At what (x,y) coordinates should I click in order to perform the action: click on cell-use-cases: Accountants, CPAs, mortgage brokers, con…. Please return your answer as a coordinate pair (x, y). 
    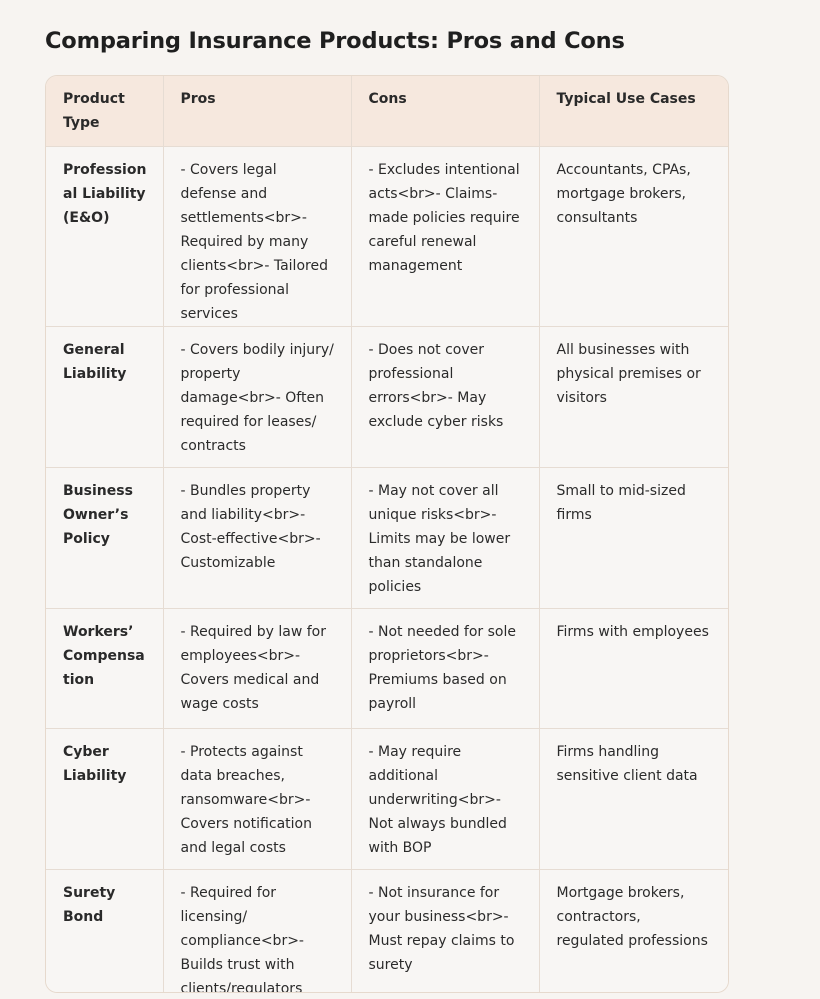
    Looking at the image, I should click on (633, 236).